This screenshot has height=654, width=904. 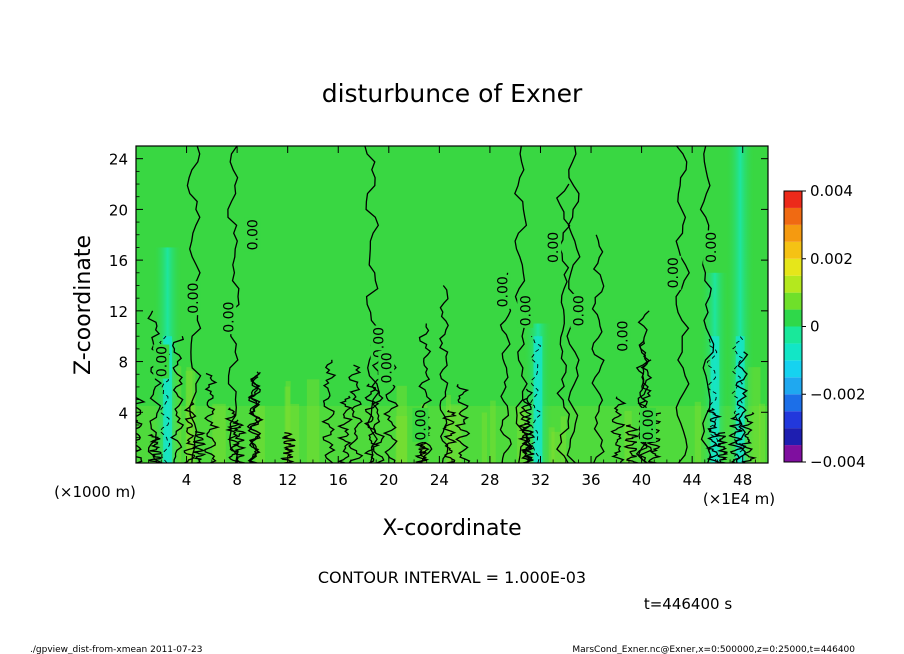 I want to click on y-tick-label: 8, so click(x=123, y=363).